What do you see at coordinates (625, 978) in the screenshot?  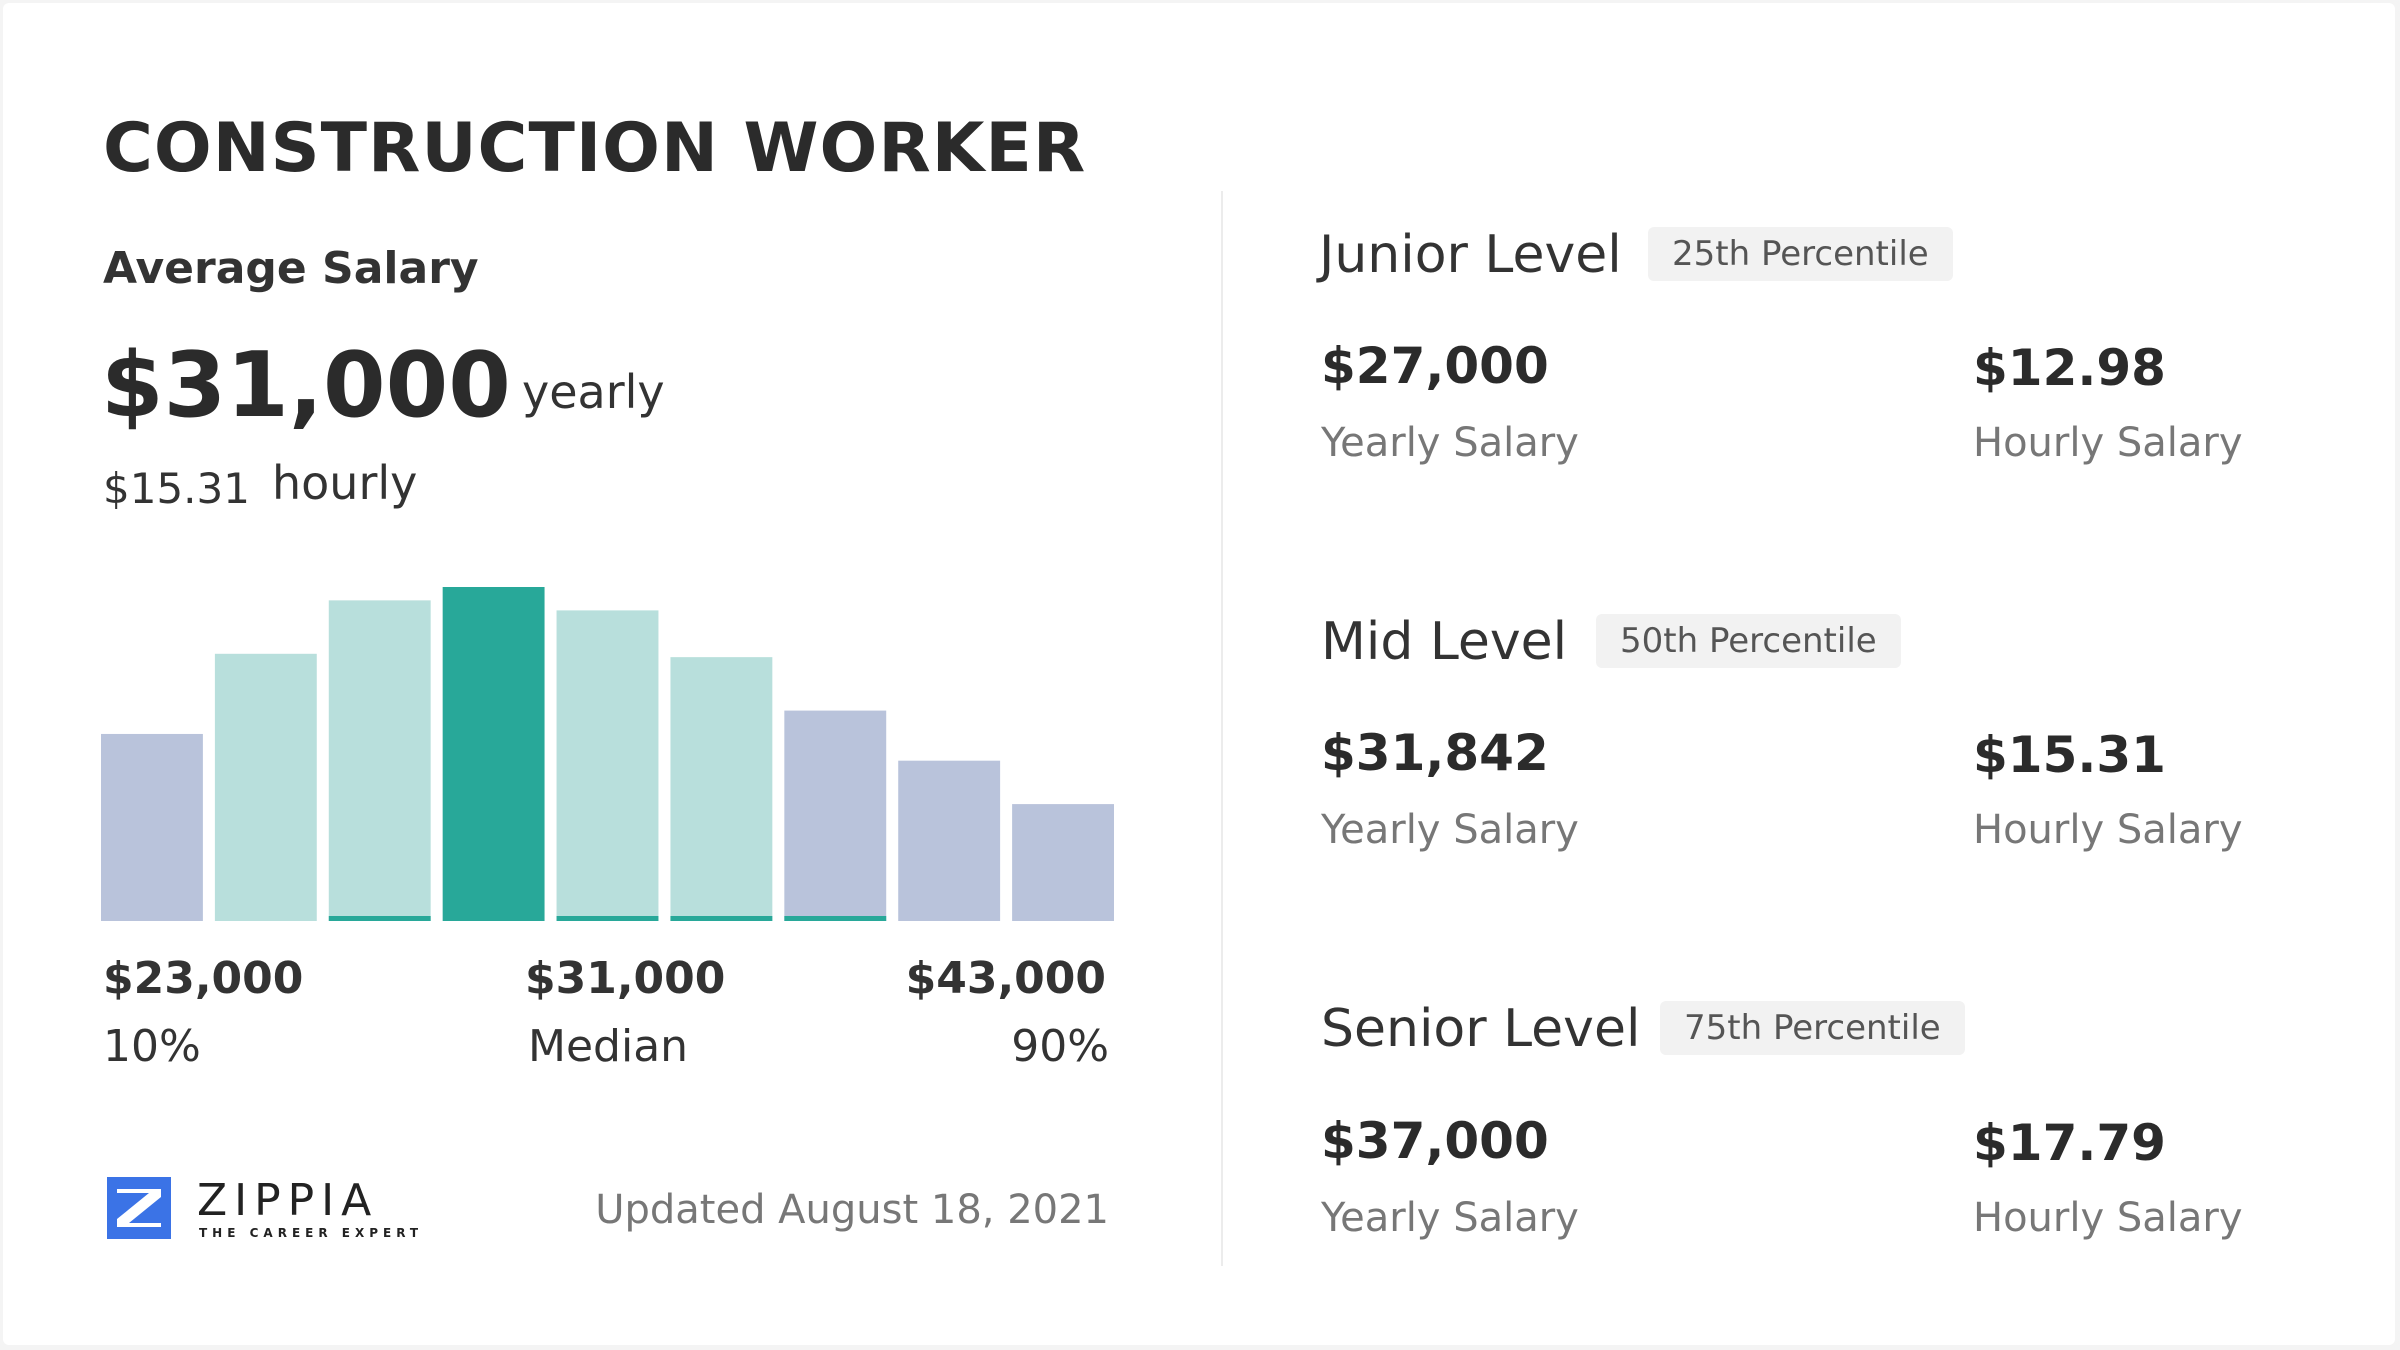 I see `median-value: $31,000` at bounding box center [625, 978].